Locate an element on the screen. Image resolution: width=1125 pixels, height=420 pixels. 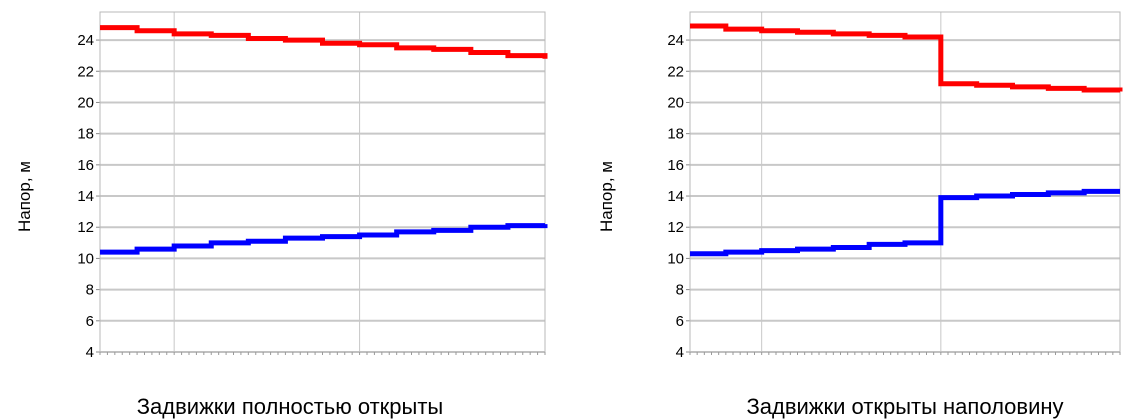
chart-caption: Задвижки полностью открыты is located at coordinates (290, 406).